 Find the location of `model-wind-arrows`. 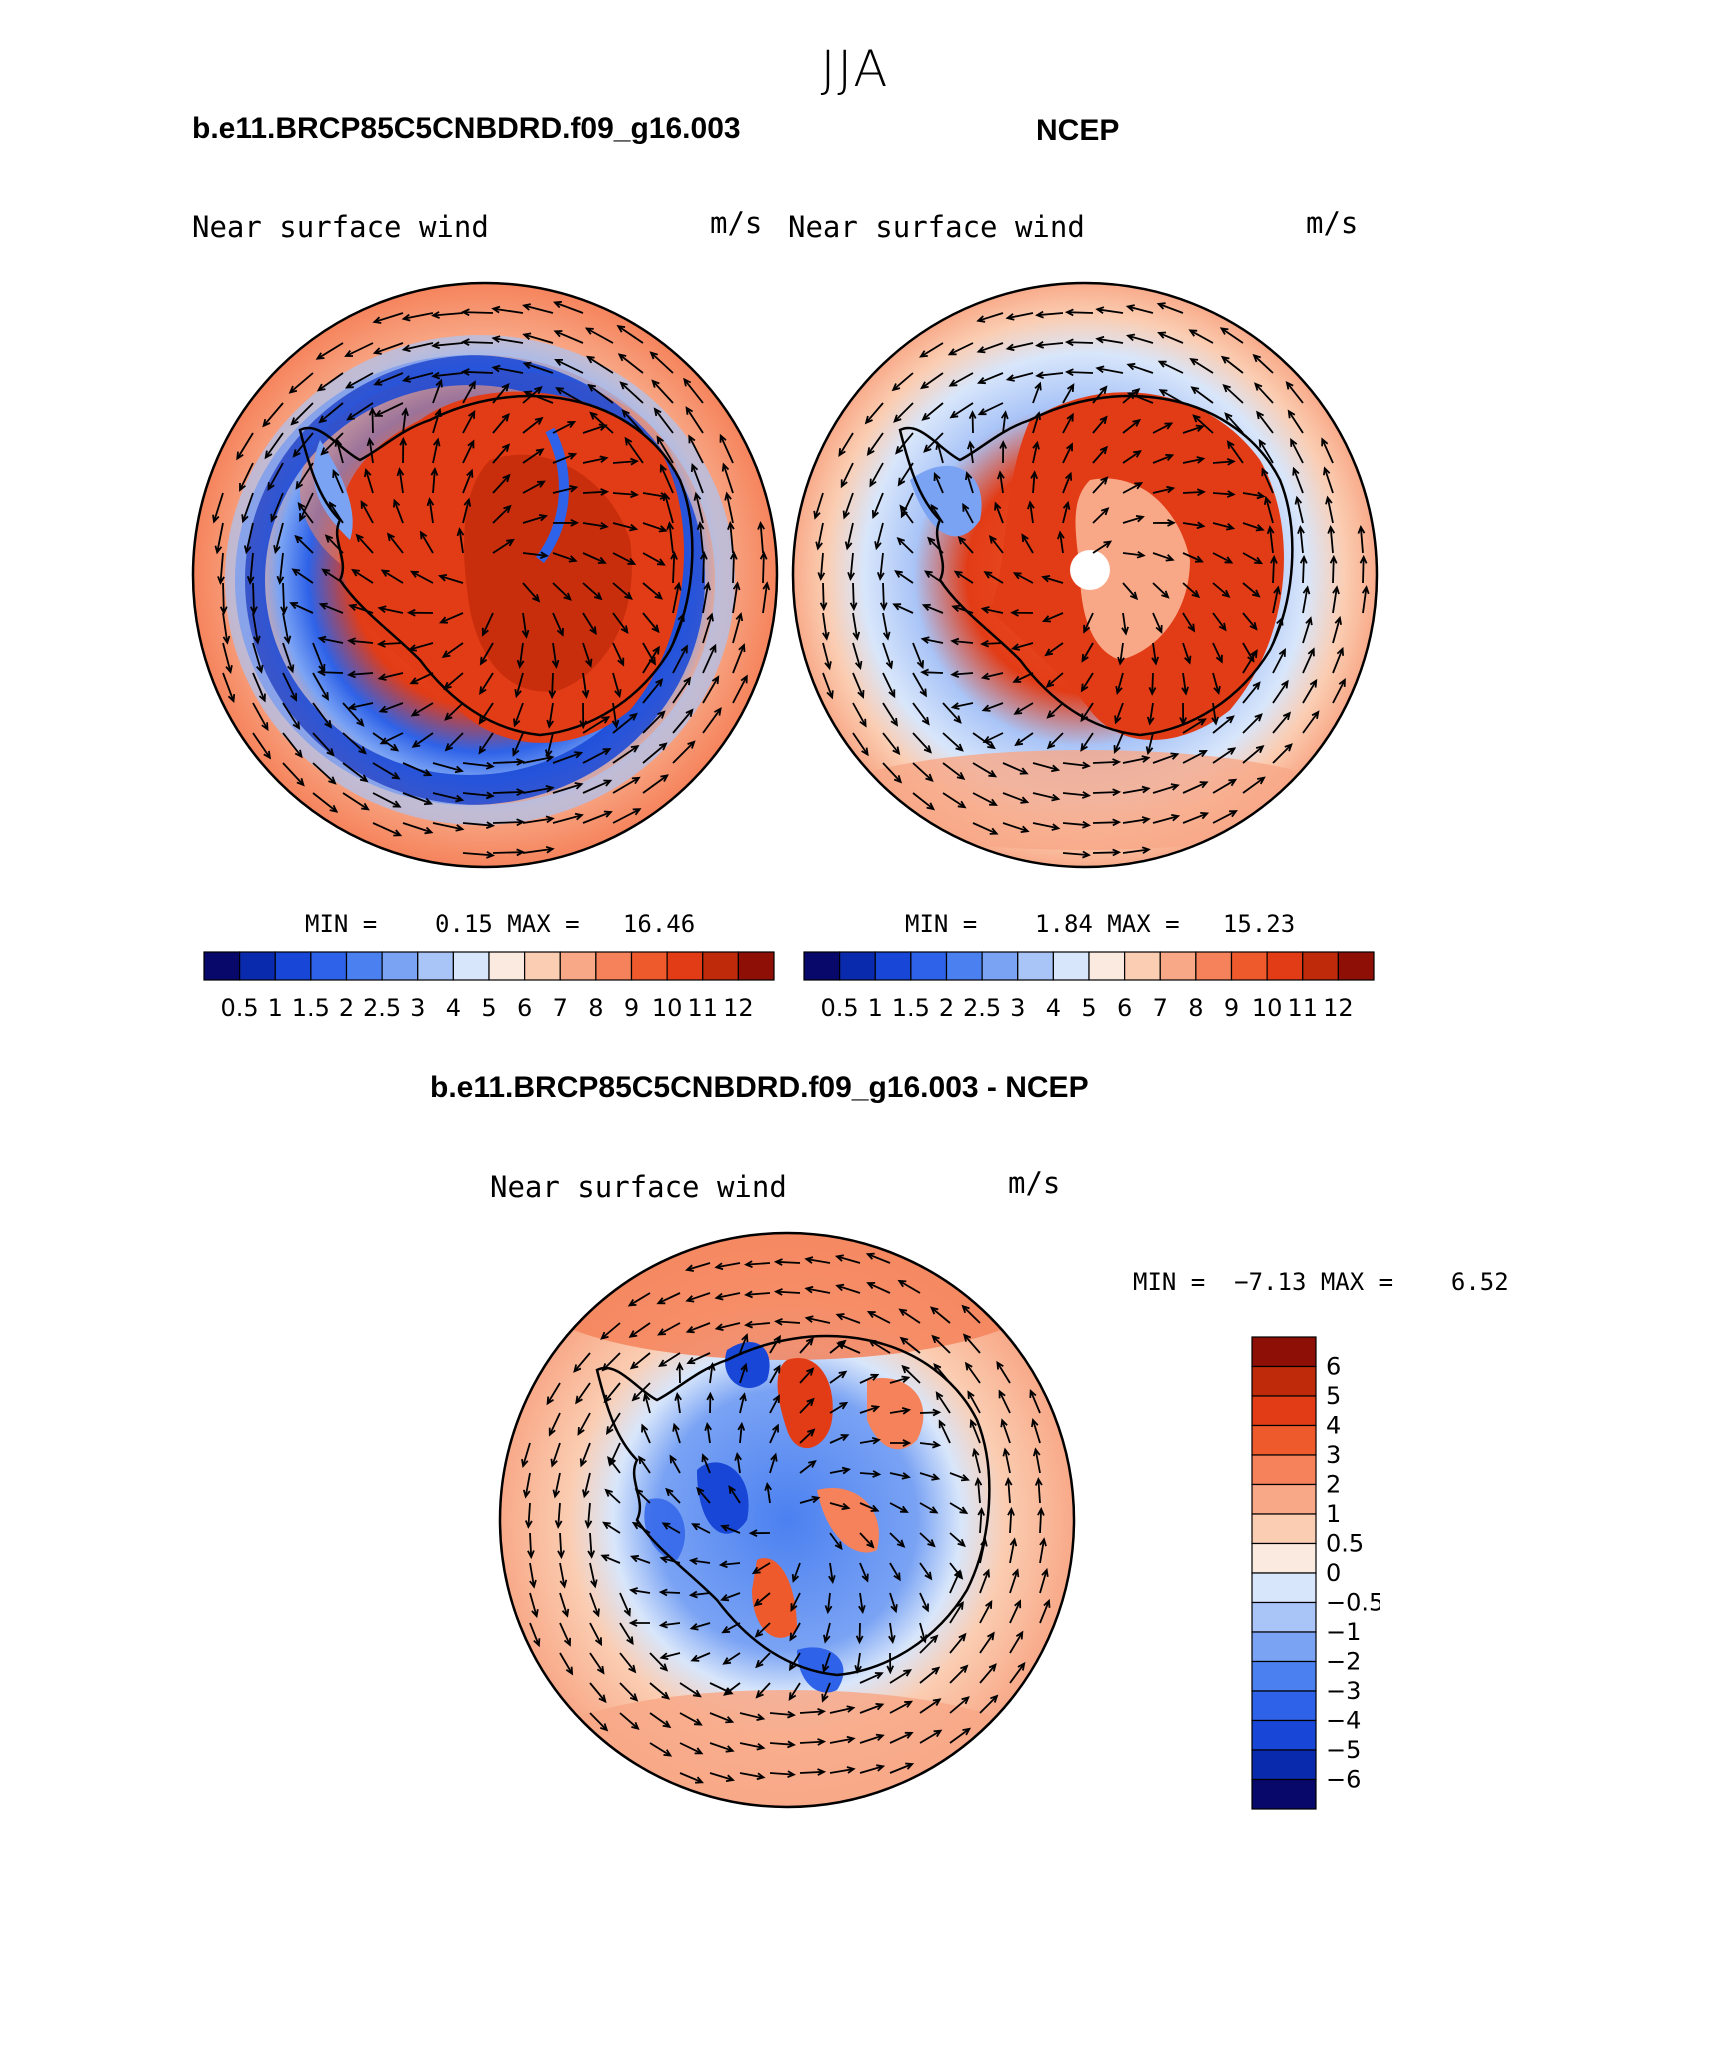

model-wind-arrows is located at coordinates (491, 579).